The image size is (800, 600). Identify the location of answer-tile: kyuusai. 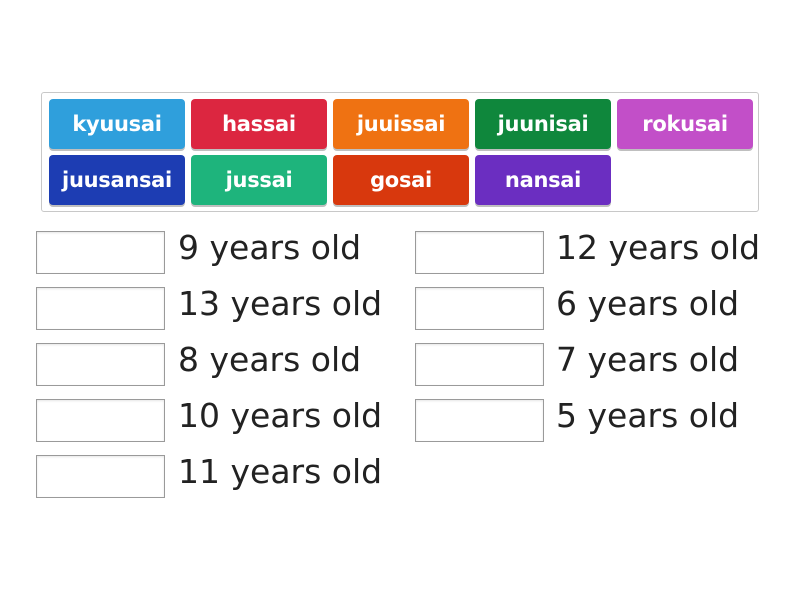
(117, 124).